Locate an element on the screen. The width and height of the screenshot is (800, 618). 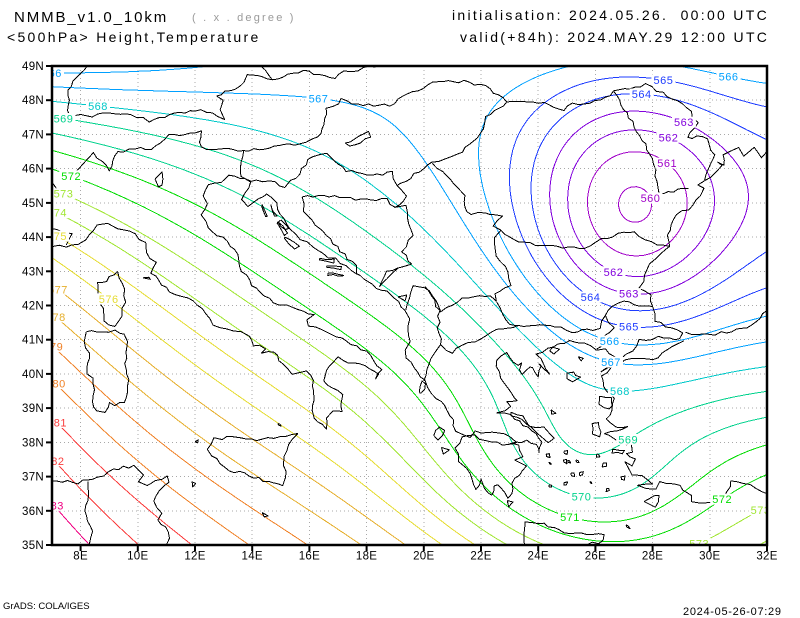
svg-text: 24E is located at coordinates (538, 557).